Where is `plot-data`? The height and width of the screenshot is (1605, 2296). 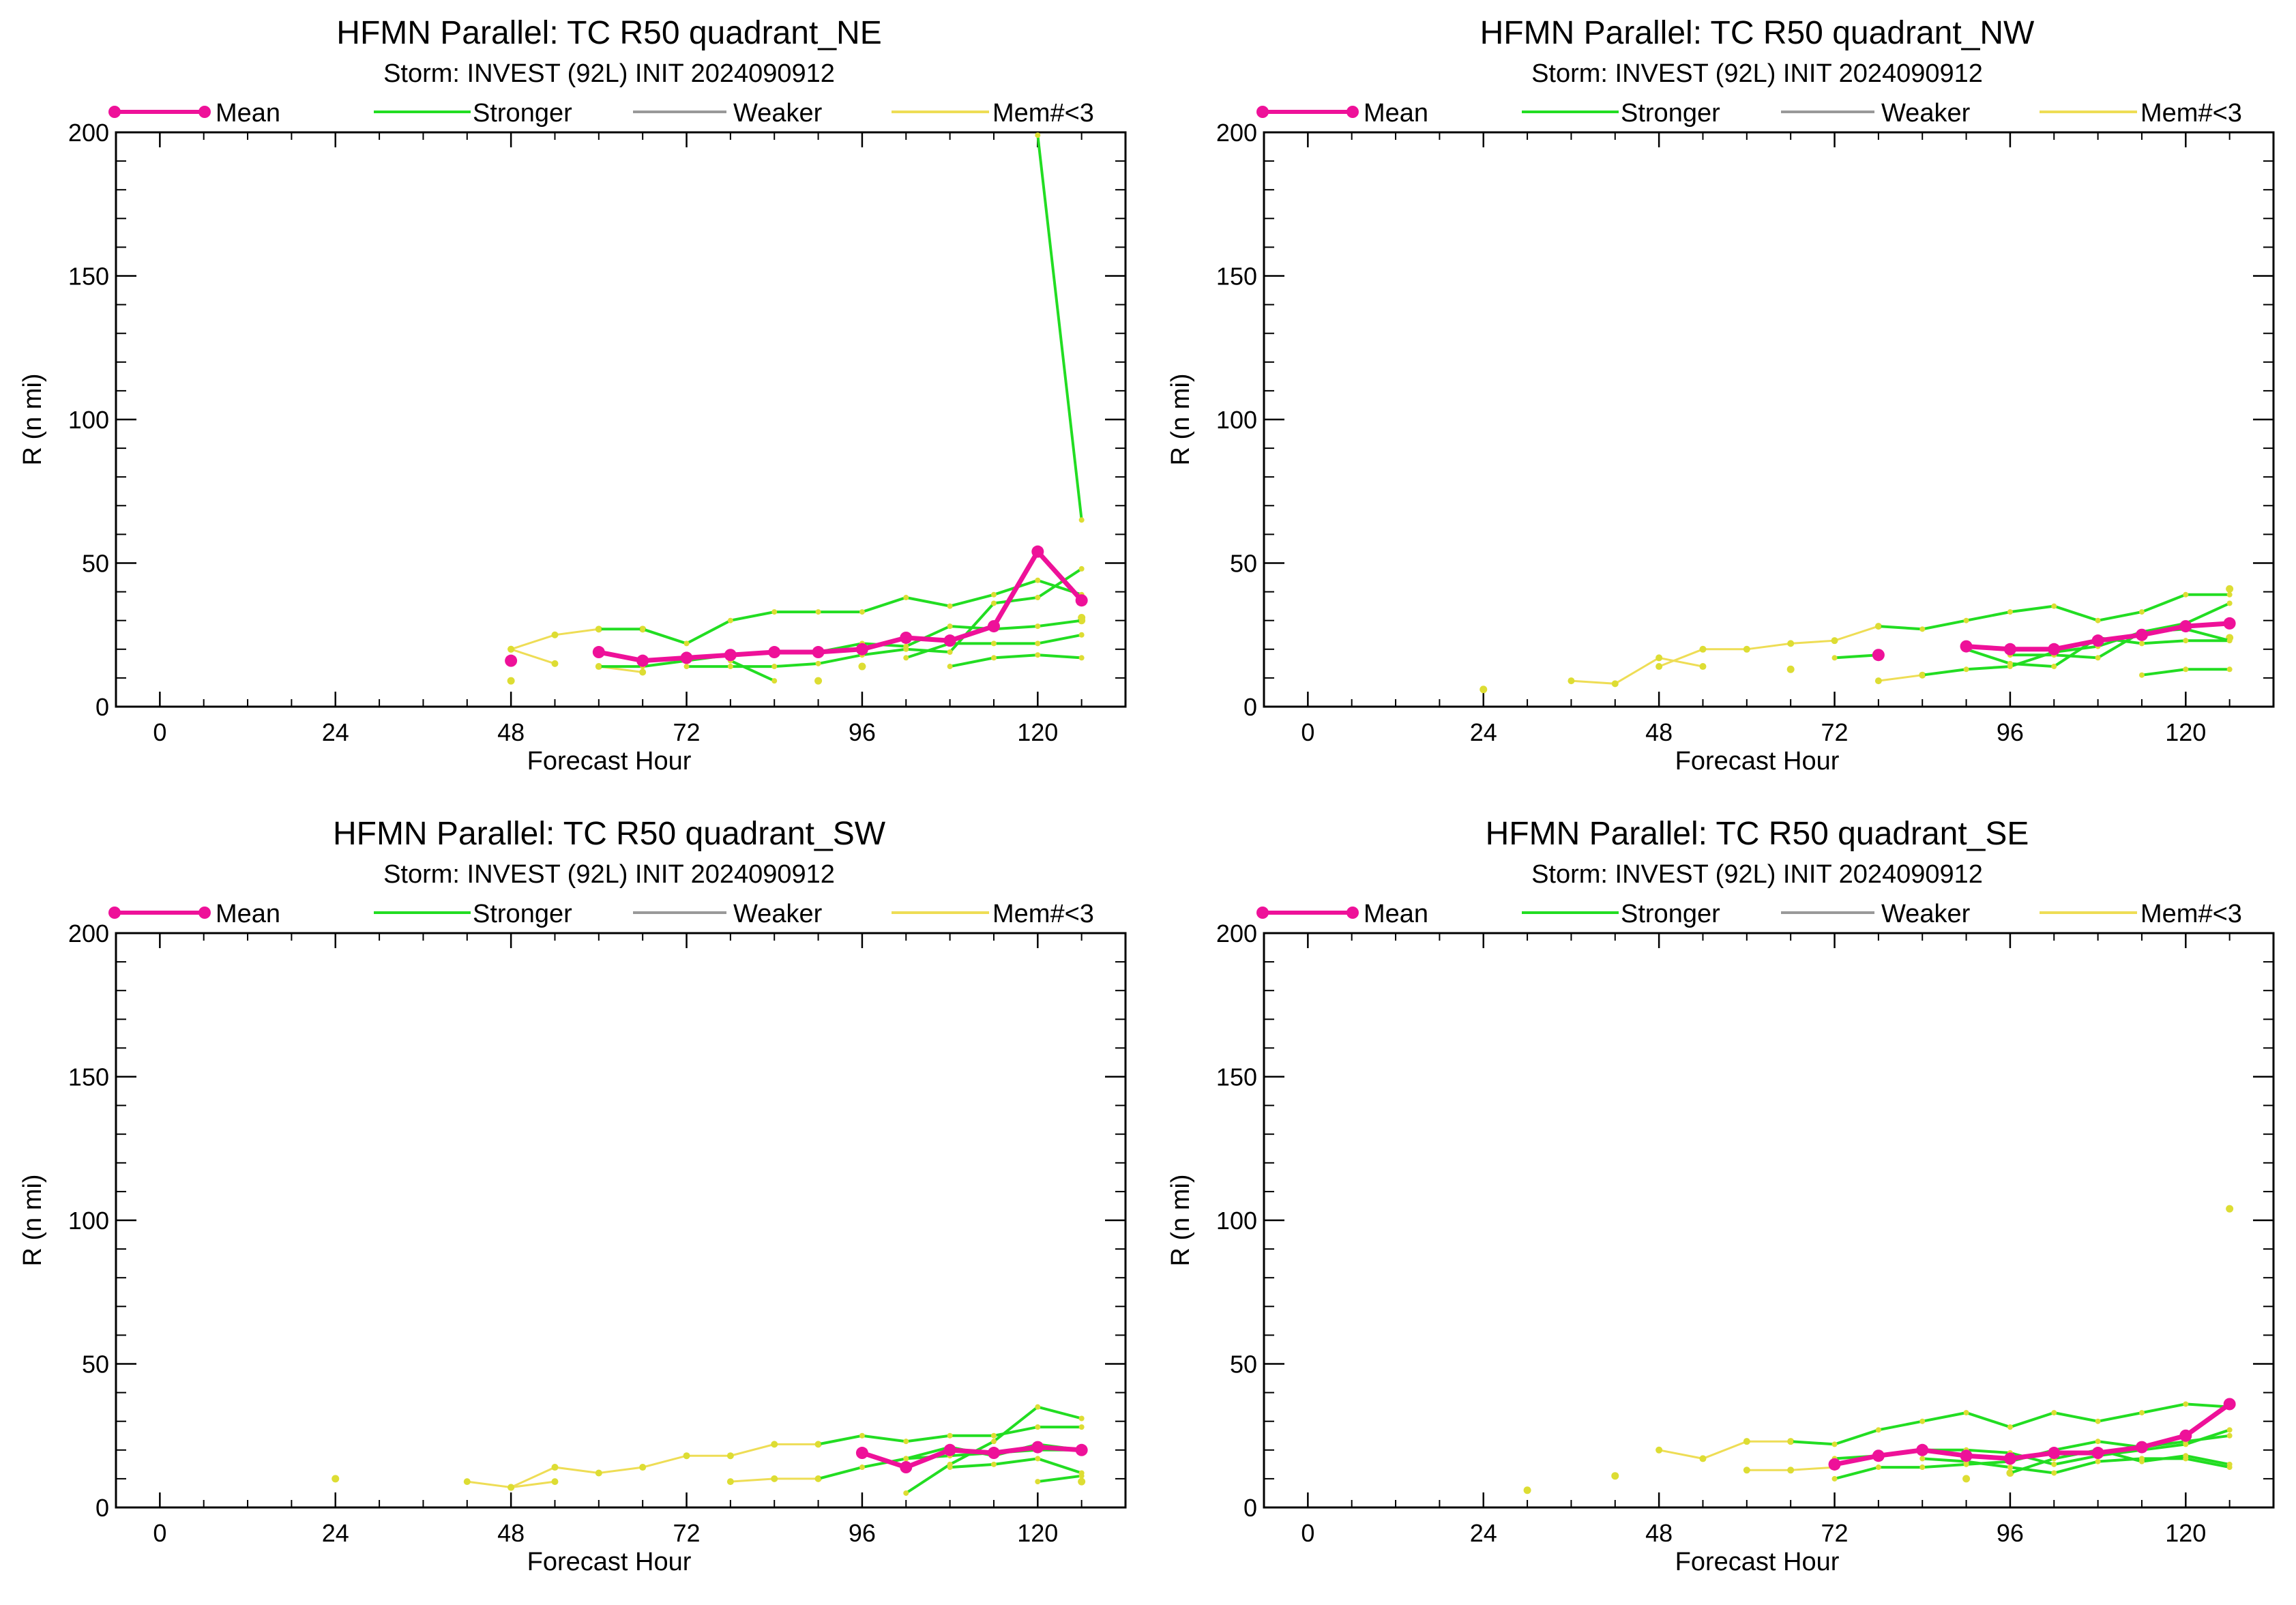
plot-data is located at coordinates (796, 409).